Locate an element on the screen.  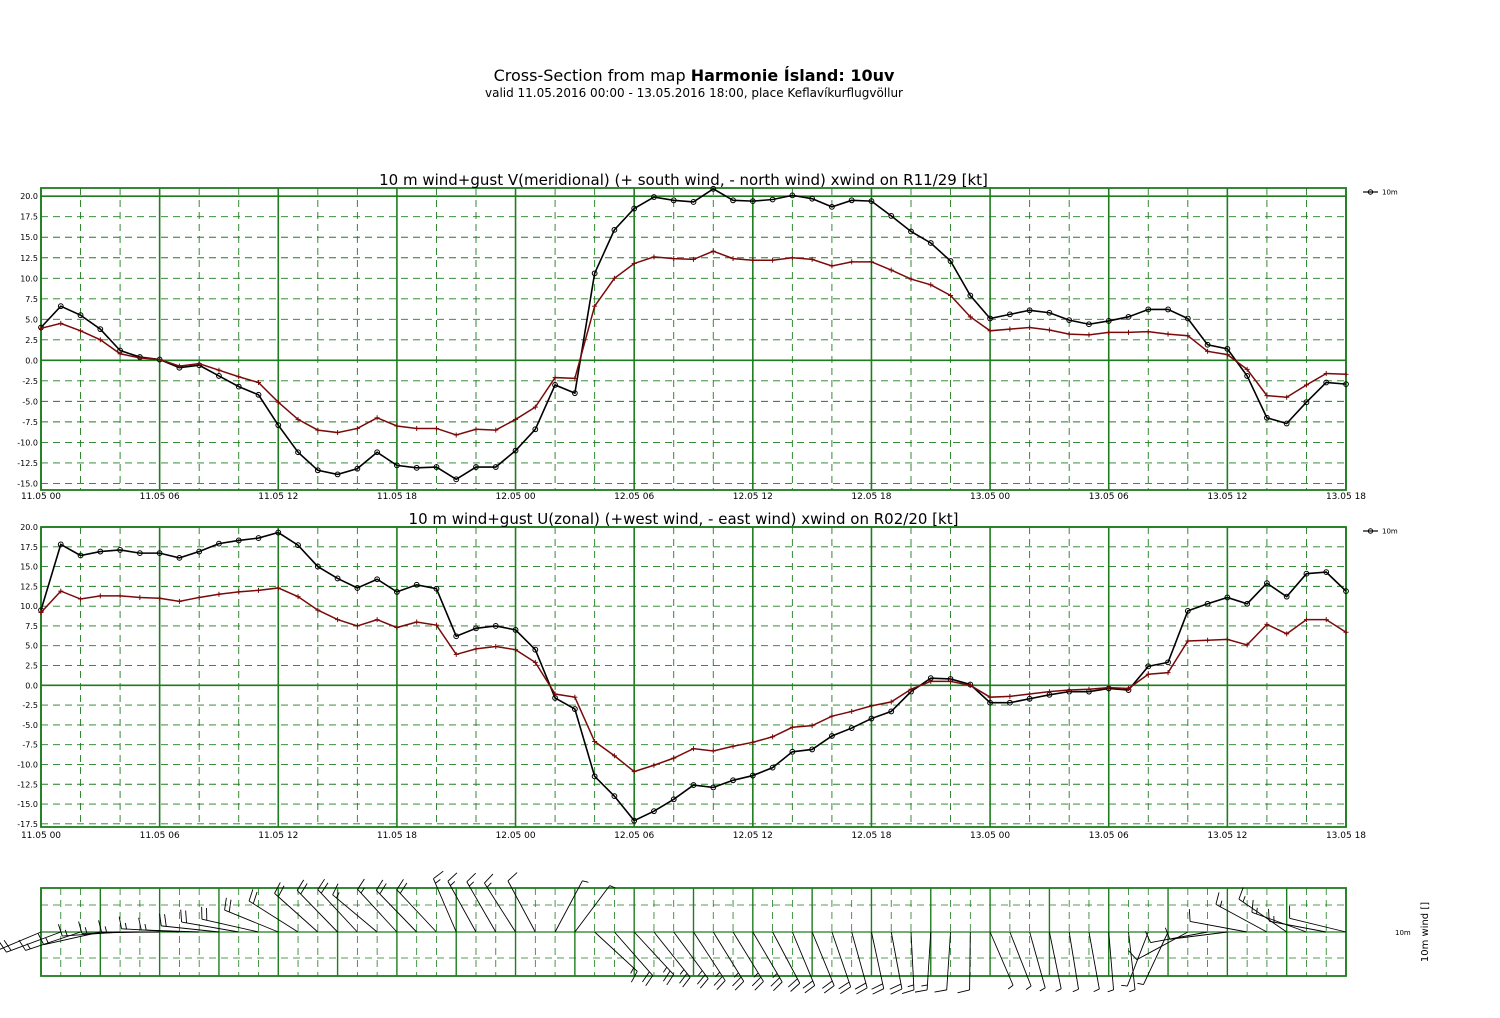
x-tick-label: 13.05 18 is located at coordinates (1346, 836).